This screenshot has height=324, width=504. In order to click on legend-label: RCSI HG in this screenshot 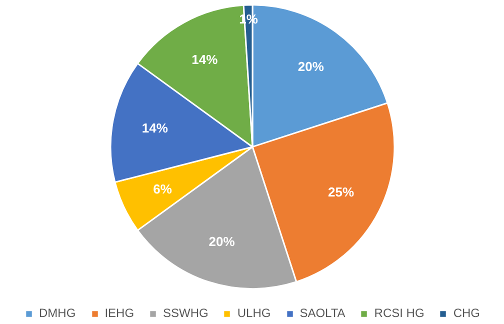, I will do `click(399, 313)`.